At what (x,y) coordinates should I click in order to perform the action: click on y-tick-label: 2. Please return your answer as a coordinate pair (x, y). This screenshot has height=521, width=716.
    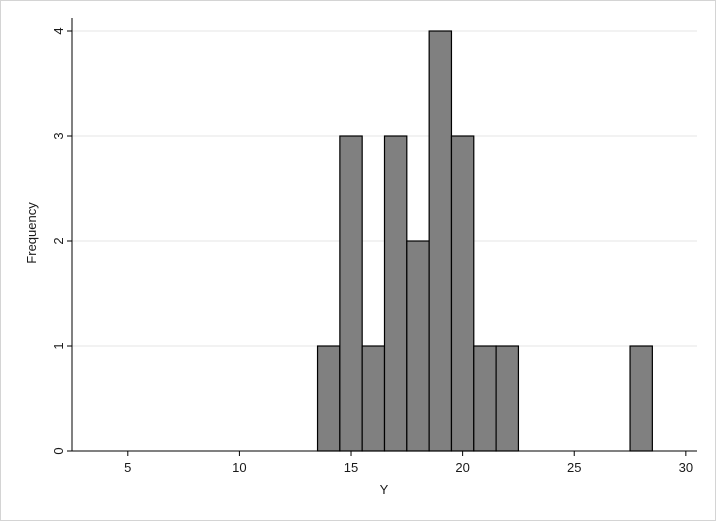
    Looking at the image, I should click on (58, 240).